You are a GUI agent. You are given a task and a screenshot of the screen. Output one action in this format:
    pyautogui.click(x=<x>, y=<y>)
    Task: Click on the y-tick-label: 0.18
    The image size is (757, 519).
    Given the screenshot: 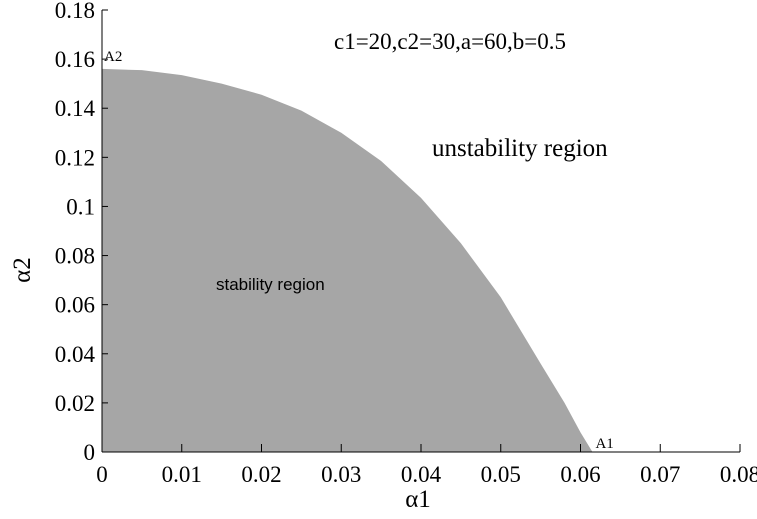 What is the action you would take?
    pyautogui.click(x=75, y=11)
    